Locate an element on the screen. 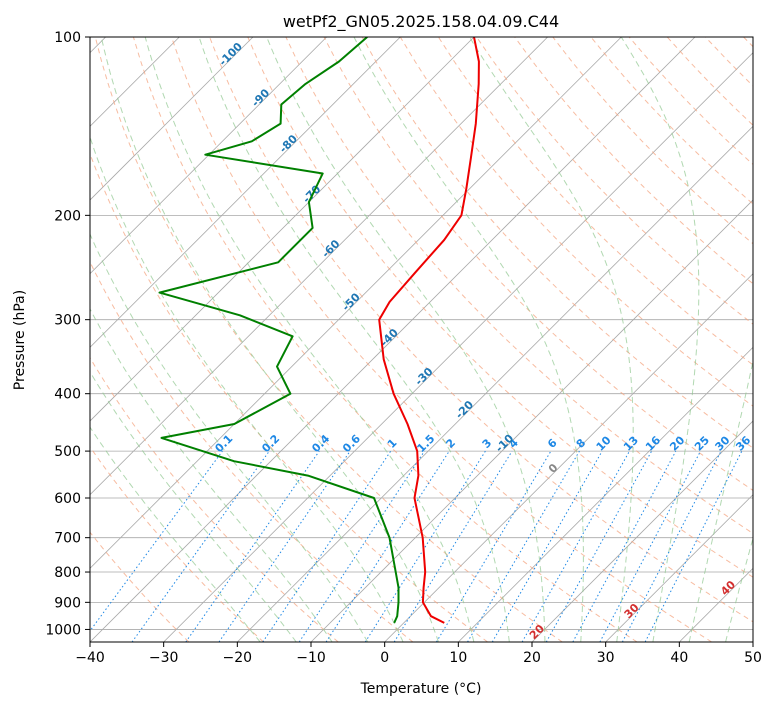  isotherm-label: 30 is located at coordinates (632, 611).